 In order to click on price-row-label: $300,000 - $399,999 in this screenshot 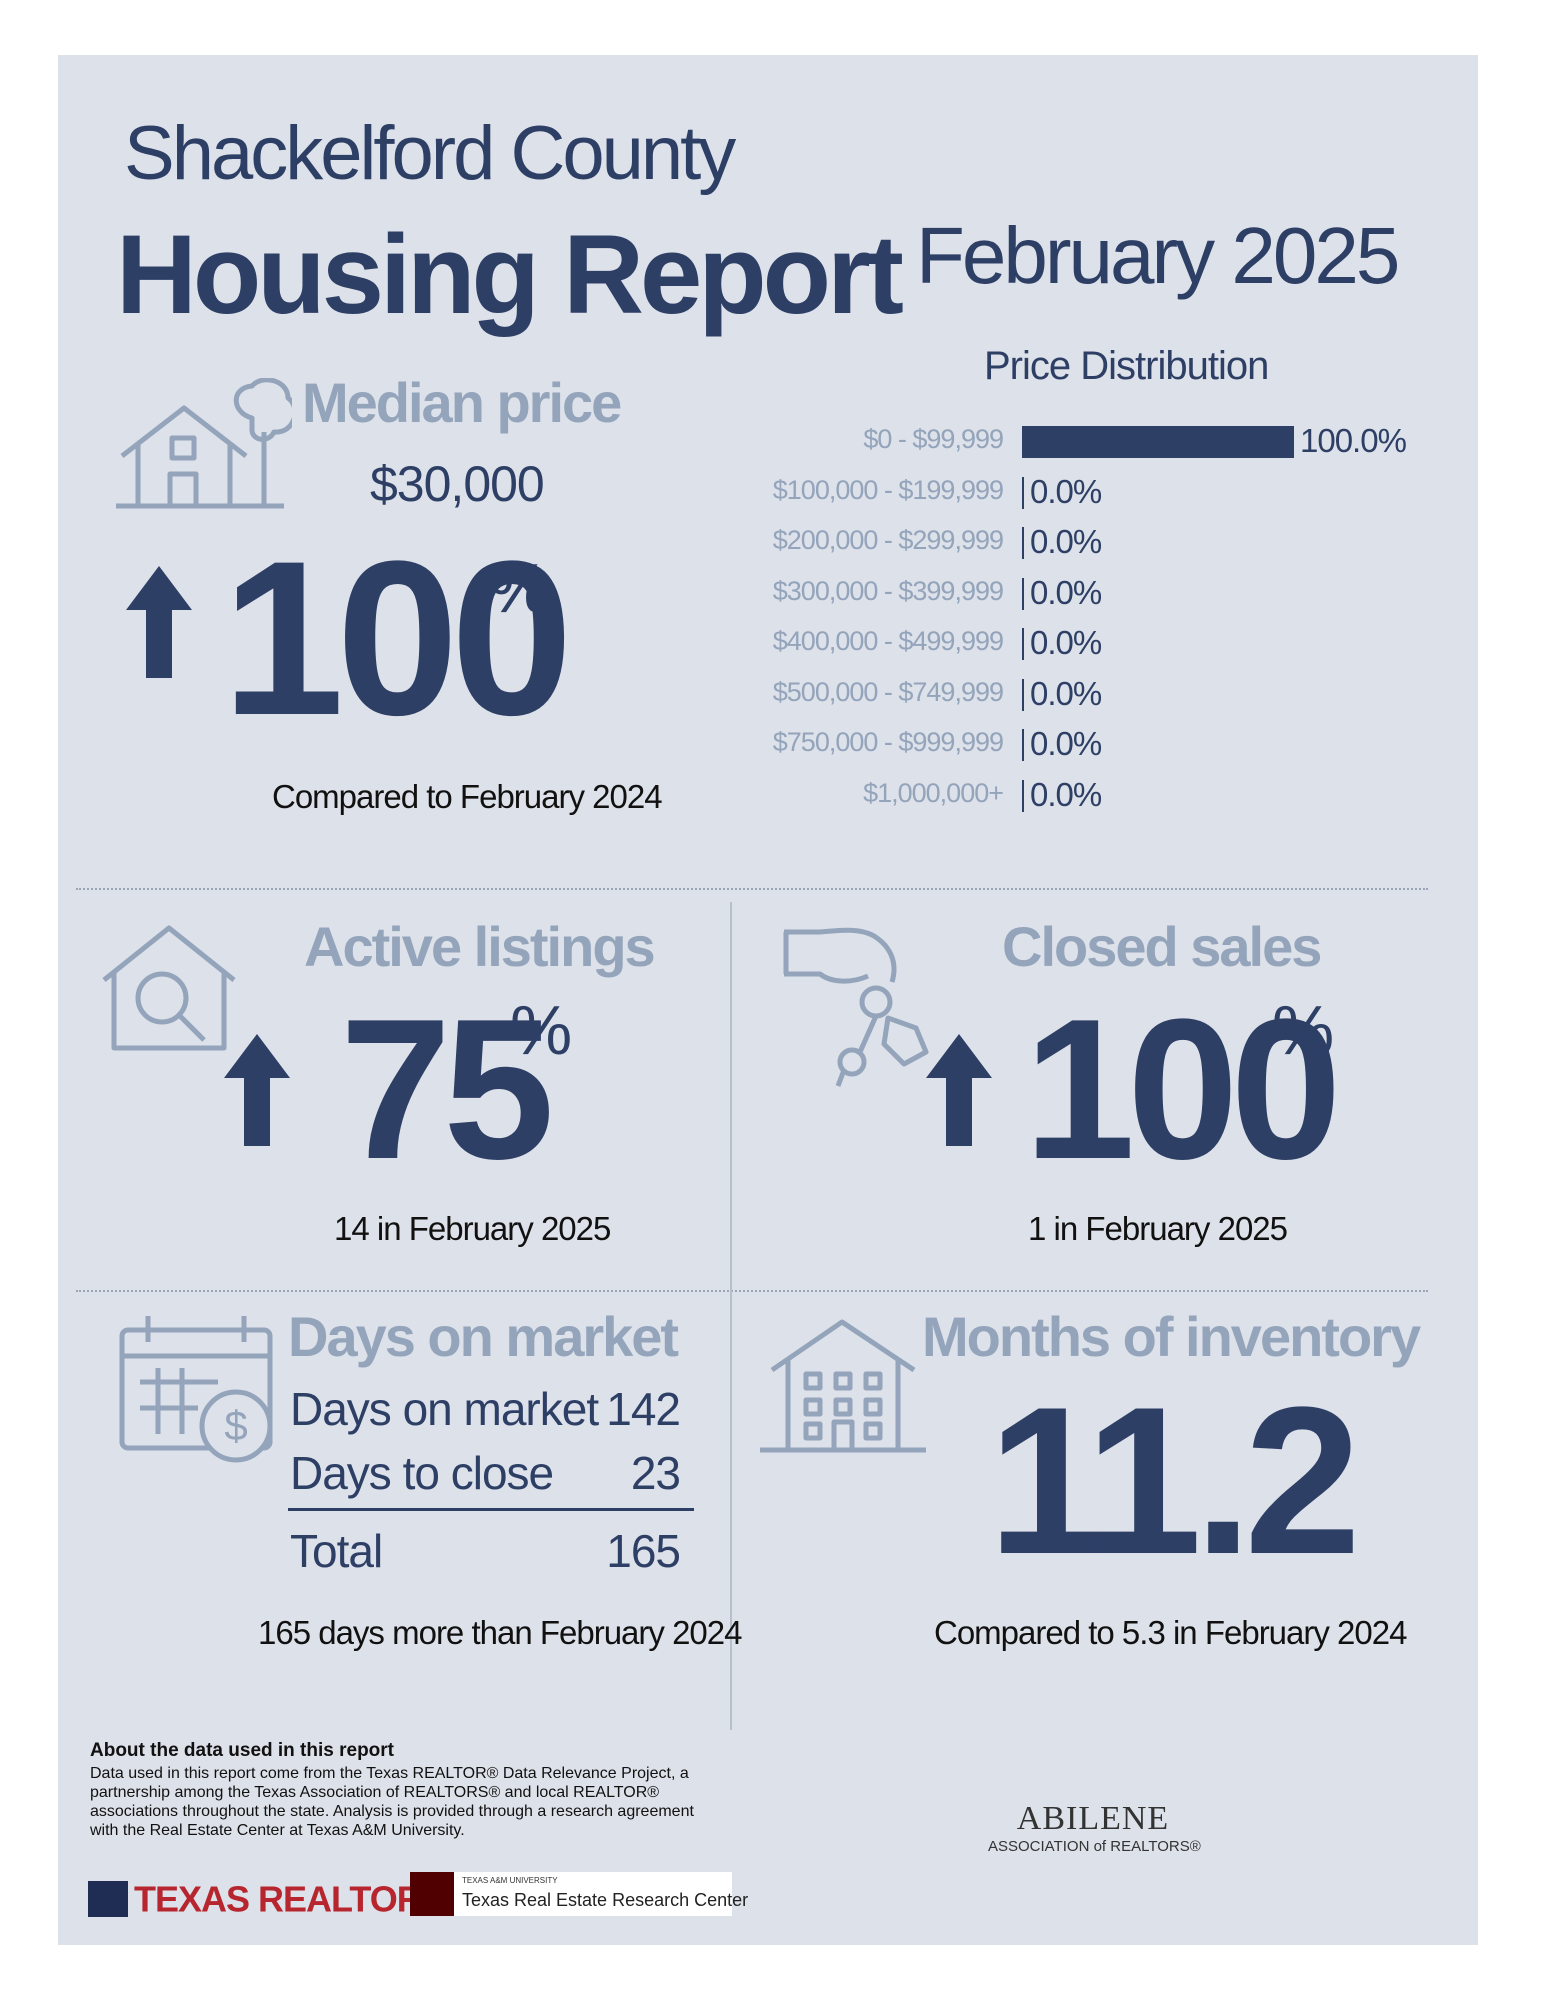, I will do `click(888, 590)`.